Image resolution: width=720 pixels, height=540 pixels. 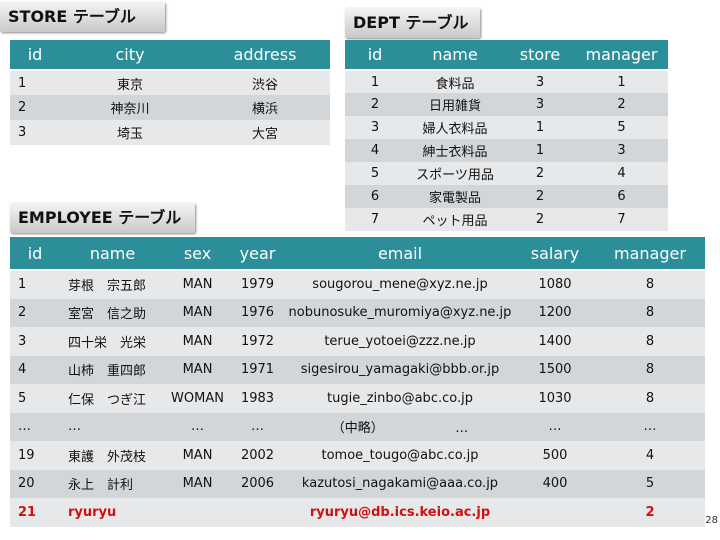 What do you see at coordinates (400, 398) in the screenshot?
I see `cell: tugie_zinbo@abc.co.jp` at bounding box center [400, 398].